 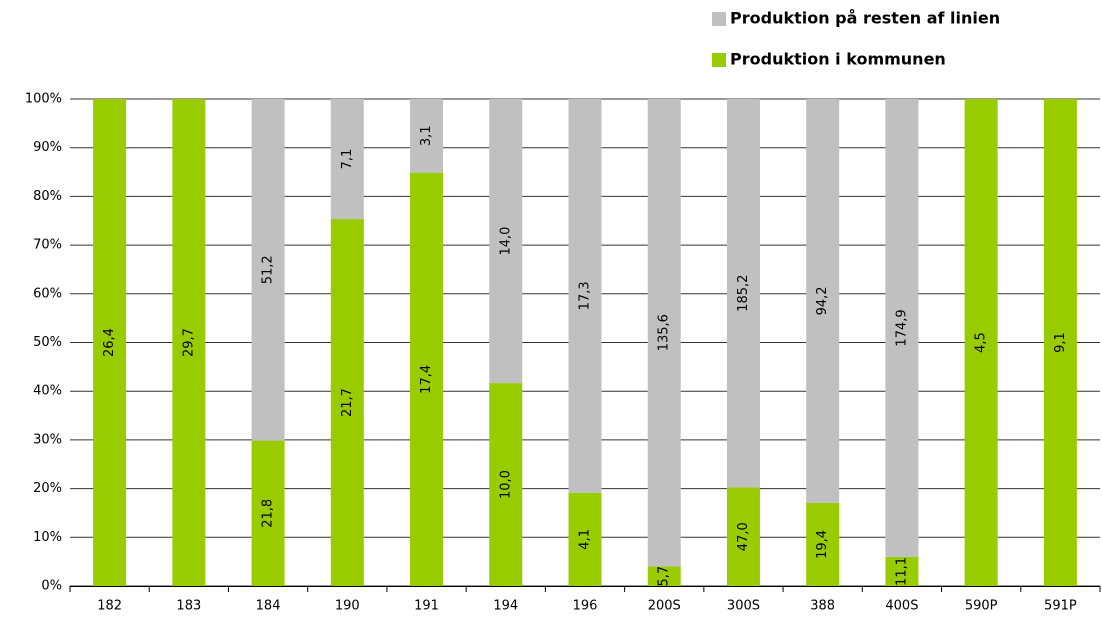 I want to click on data-label: 135,6, so click(x=664, y=332).